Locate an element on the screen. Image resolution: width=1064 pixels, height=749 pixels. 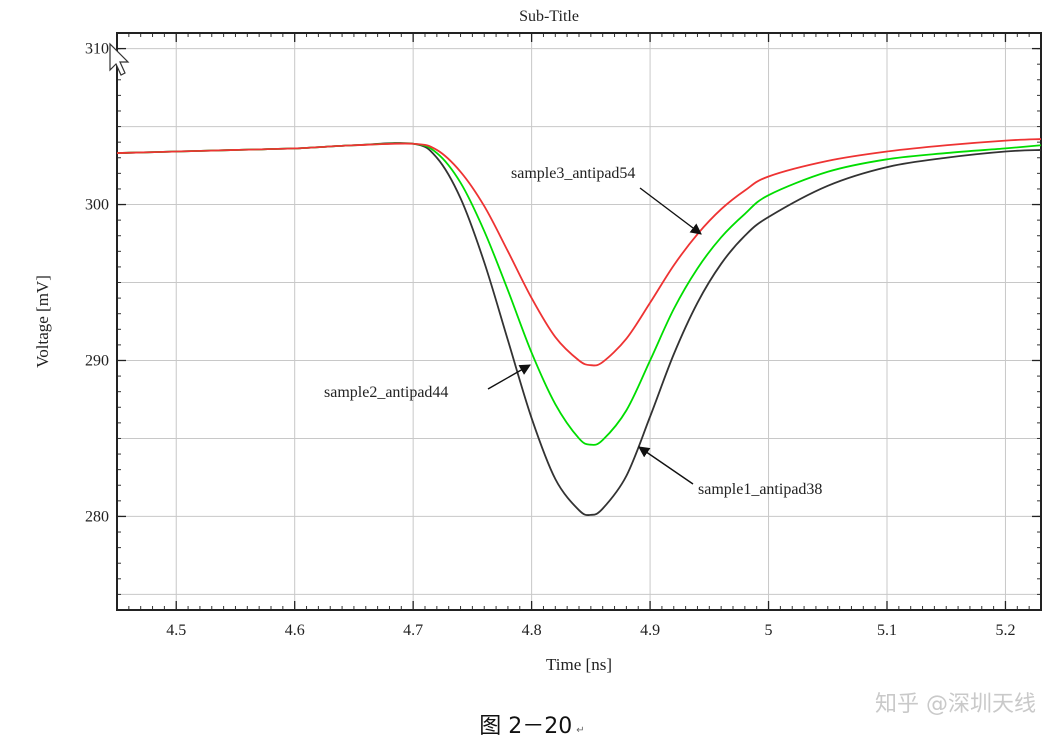
watermark-text: 知乎 @深圳天线 is located at coordinates (955, 704).